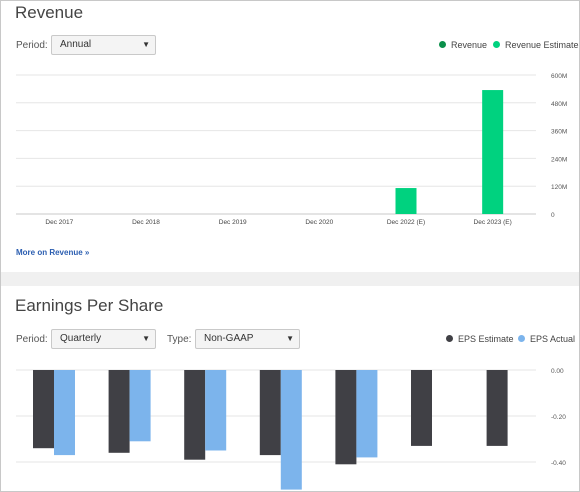 This screenshot has height=492, width=580. What do you see at coordinates (319, 222) in the screenshot?
I see `x-tick-label: Dec 2020` at bounding box center [319, 222].